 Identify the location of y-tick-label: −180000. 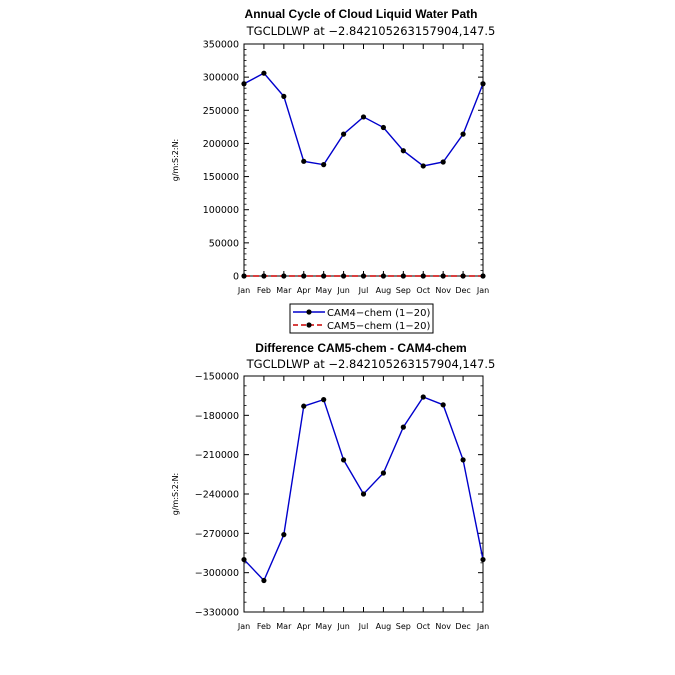
(217, 416).